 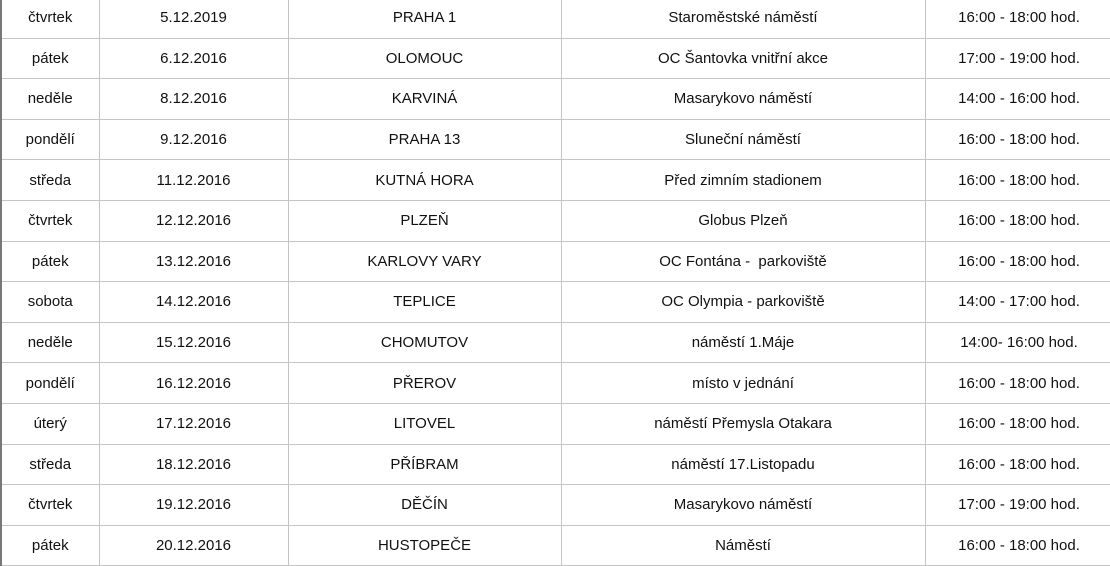 I want to click on city-cell: OLOMOUC, so click(x=424, y=58).